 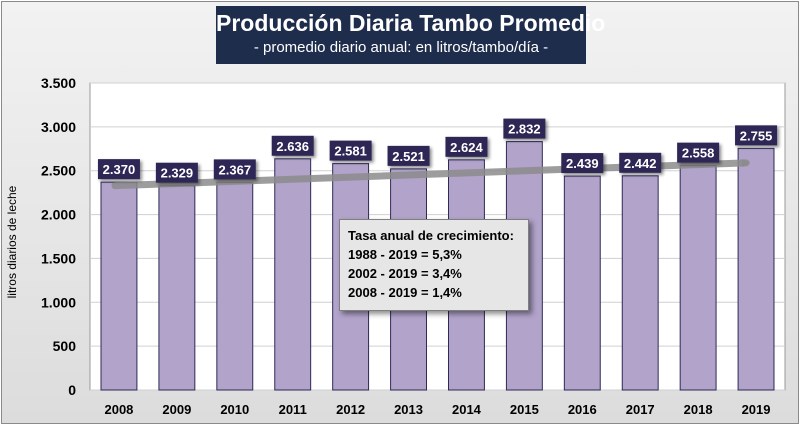 I want to click on x-tick-label: 2013, so click(x=408, y=409).